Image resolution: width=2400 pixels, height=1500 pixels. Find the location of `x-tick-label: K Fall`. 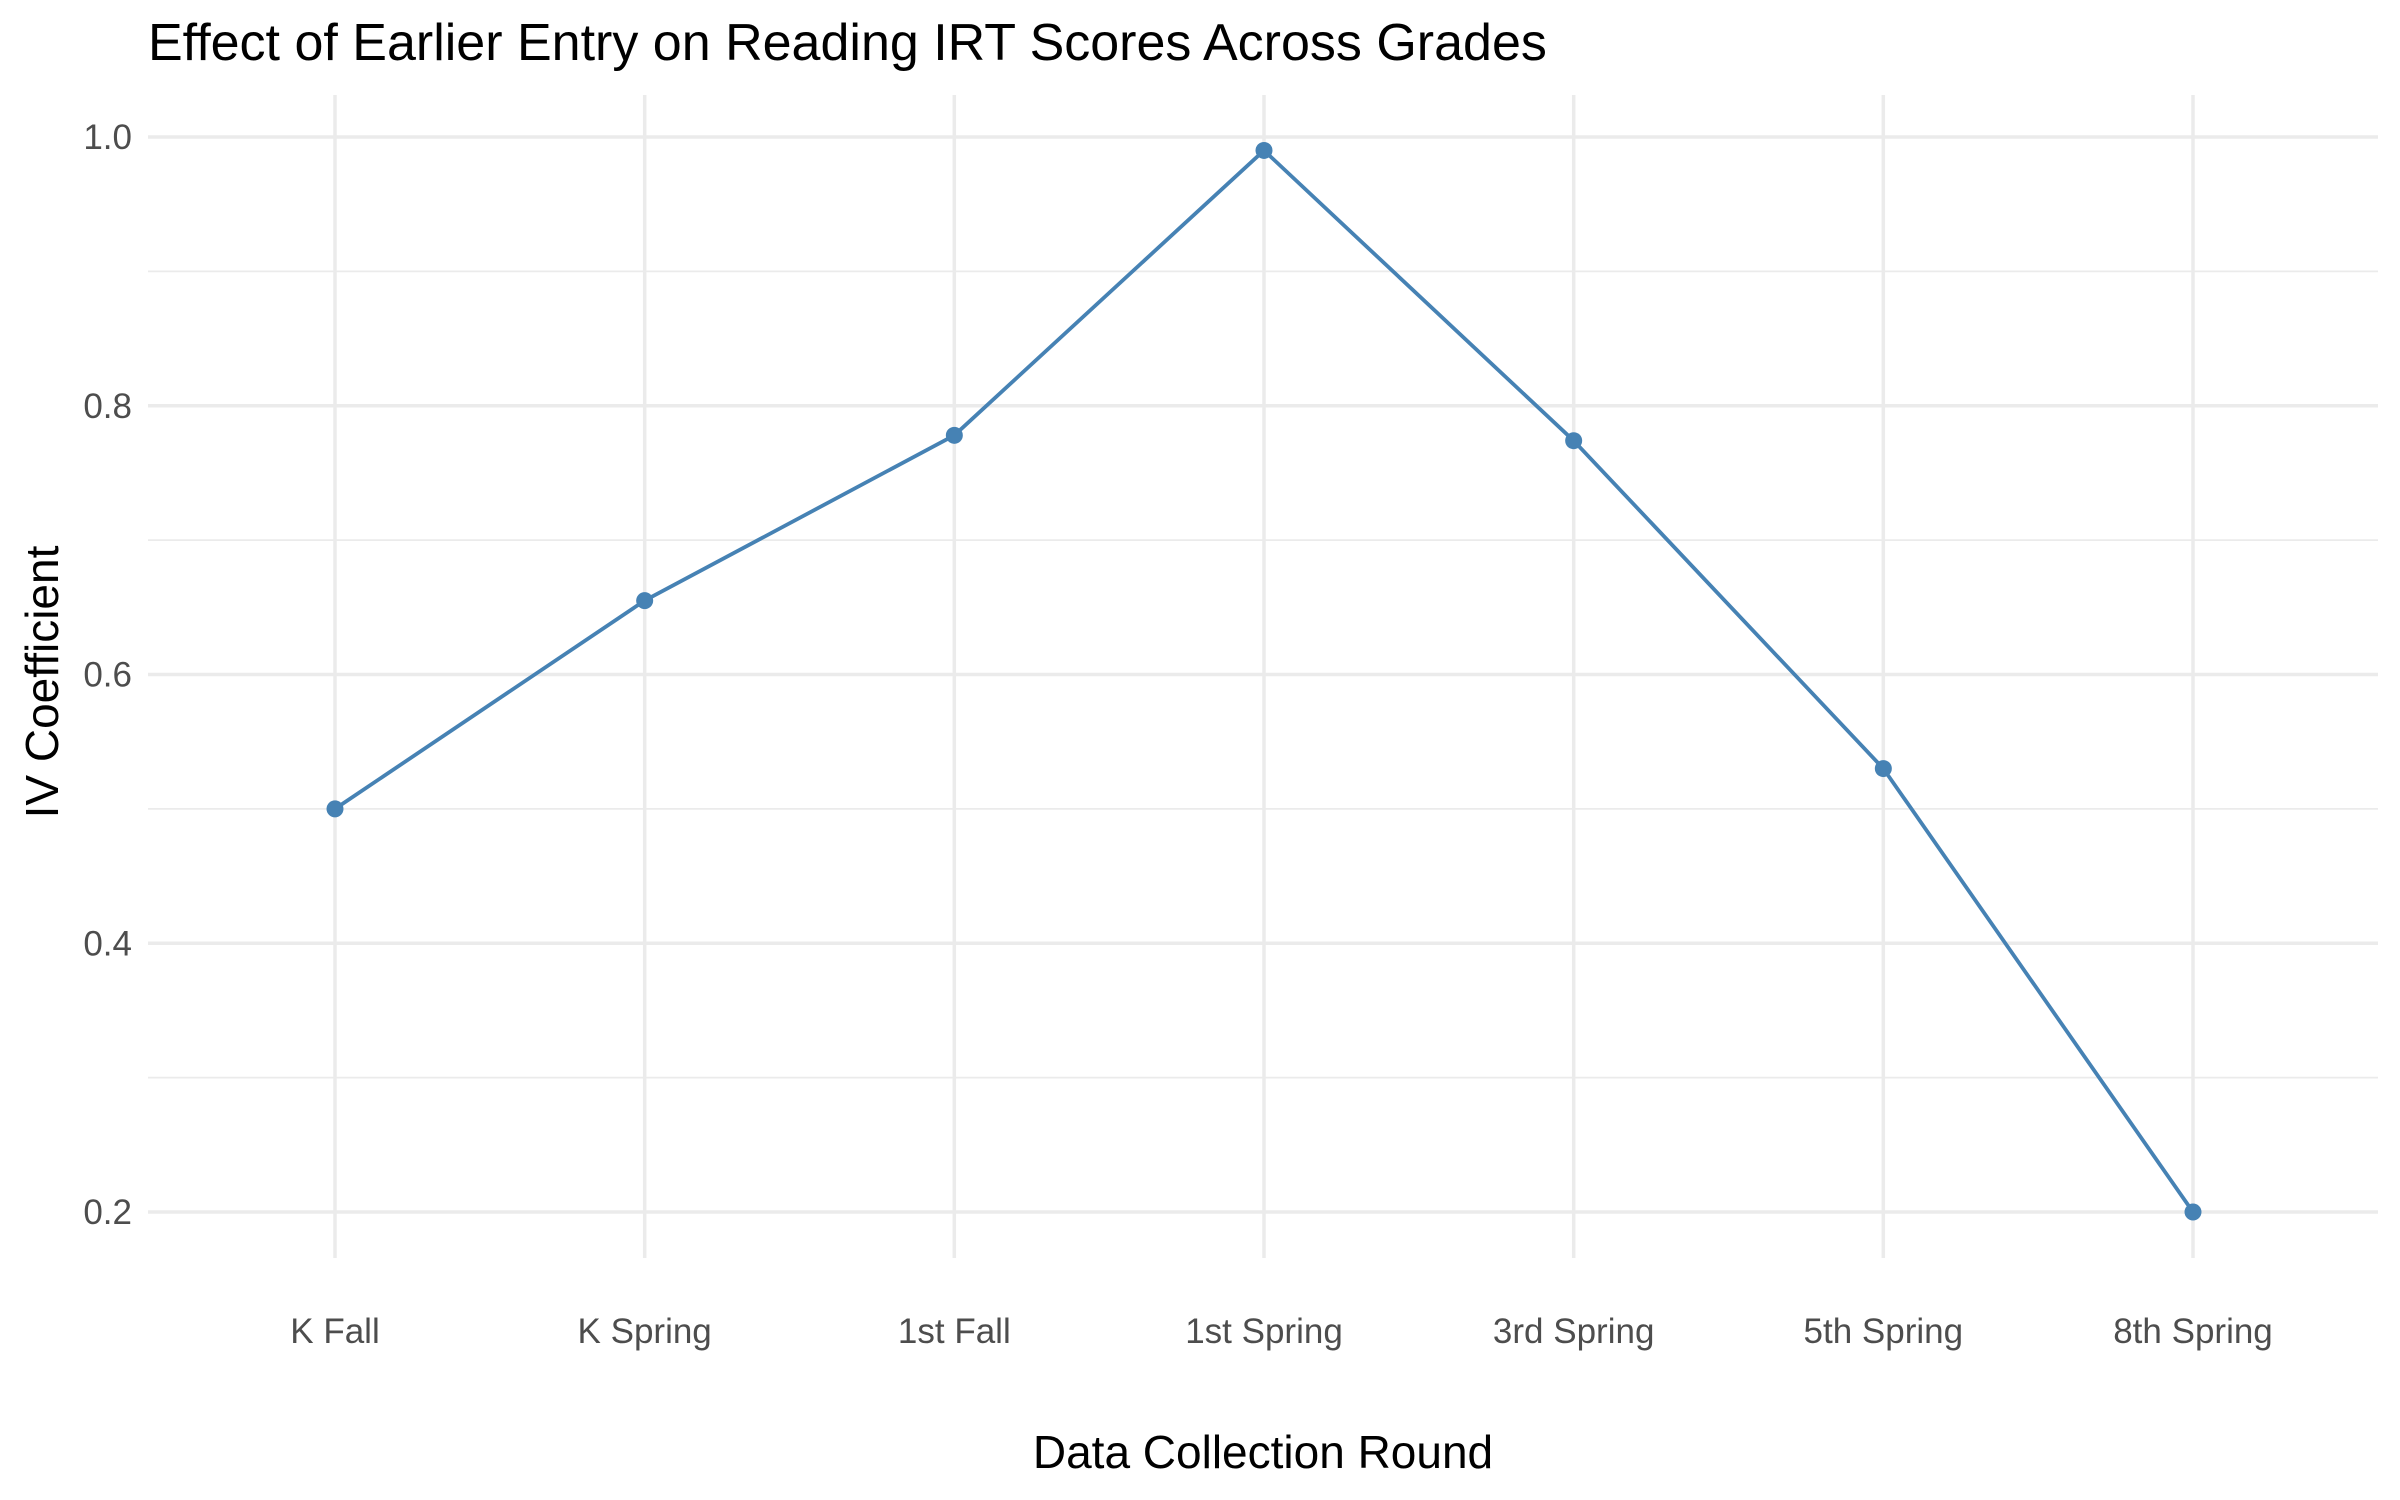

x-tick-label: K Fall is located at coordinates (334, 1331).